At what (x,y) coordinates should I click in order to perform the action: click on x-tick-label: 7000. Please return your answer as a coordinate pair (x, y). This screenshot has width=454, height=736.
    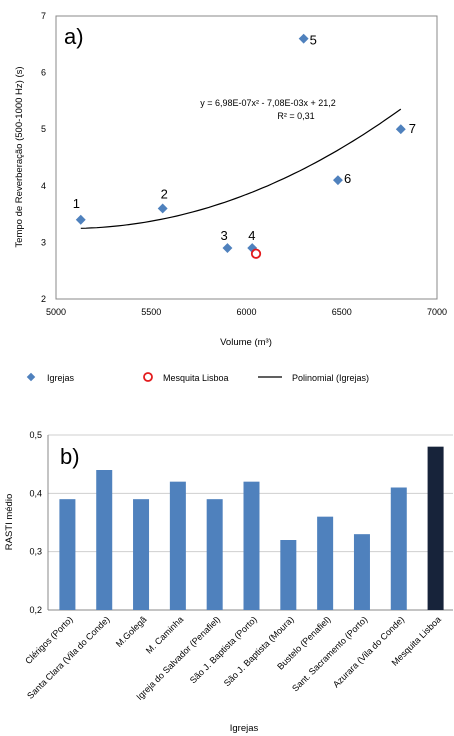
    Looking at the image, I should click on (437, 312).